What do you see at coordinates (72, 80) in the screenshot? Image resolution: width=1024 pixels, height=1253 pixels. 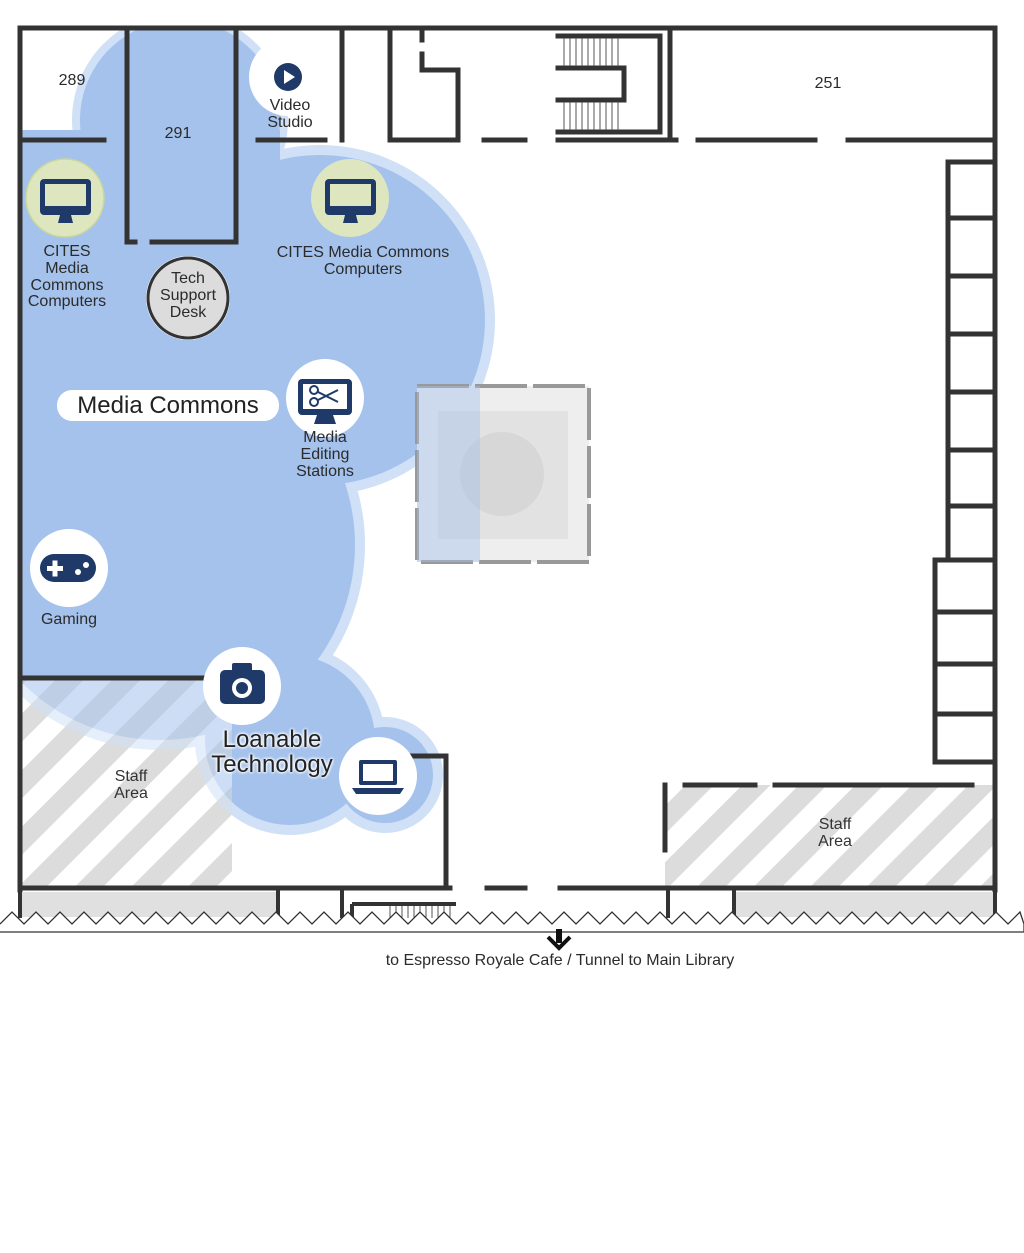 I see `room-289-label: 289` at bounding box center [72, 80].